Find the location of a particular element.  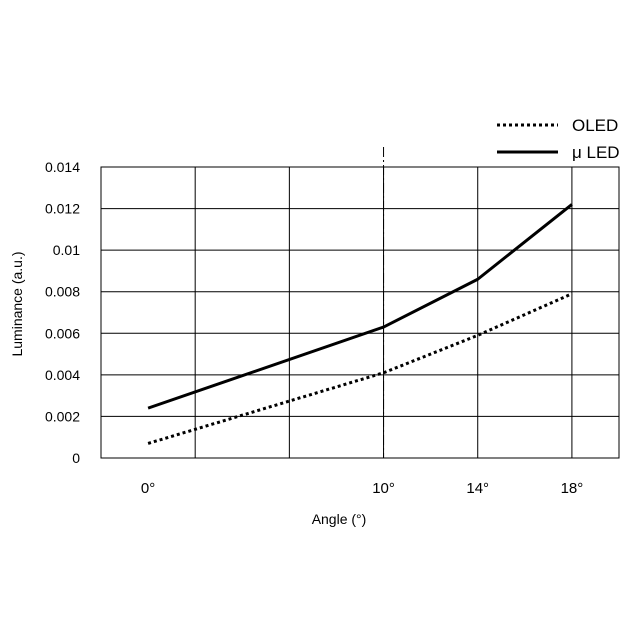

x-axis-title: Angle (°) is located at coordinates (339, 519).